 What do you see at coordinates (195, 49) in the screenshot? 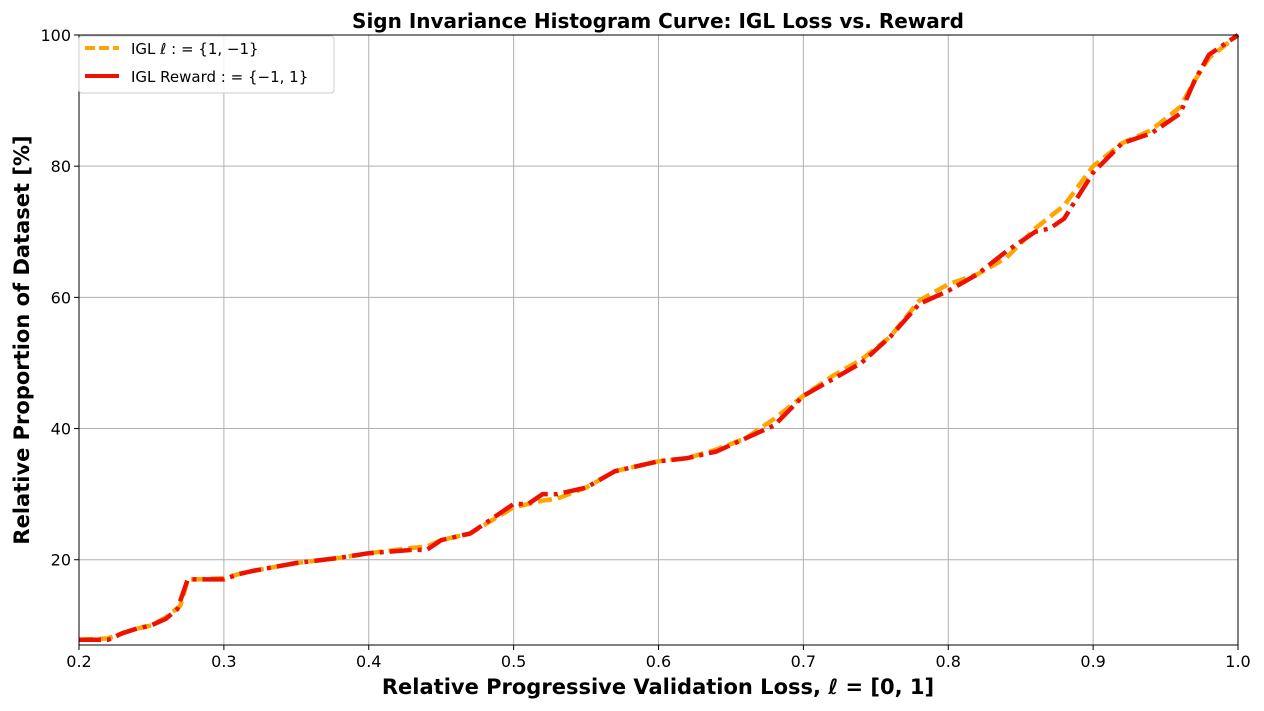
I see `legend-label-loss: IGL ℓ : = {1, −1}` at bounding box center [195, 49].